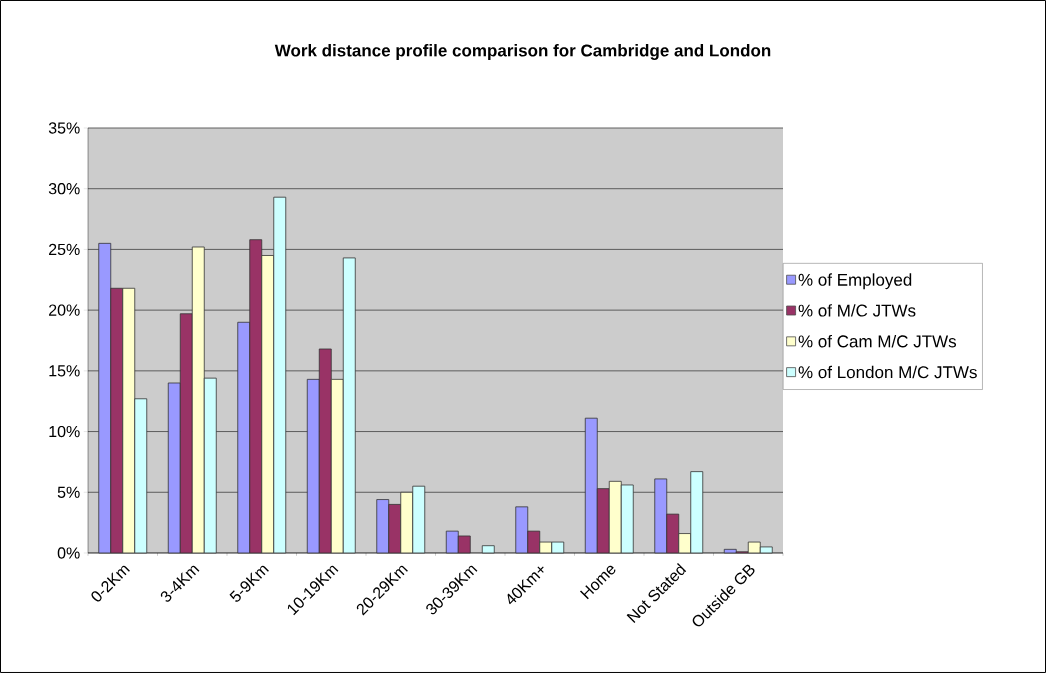 The width and height of the screenshot is (1046, 673). What do you see at coordinates (855, 281) in the screenshot?
I see `legend-label: % of Employed` at bounding box center [855, 281].